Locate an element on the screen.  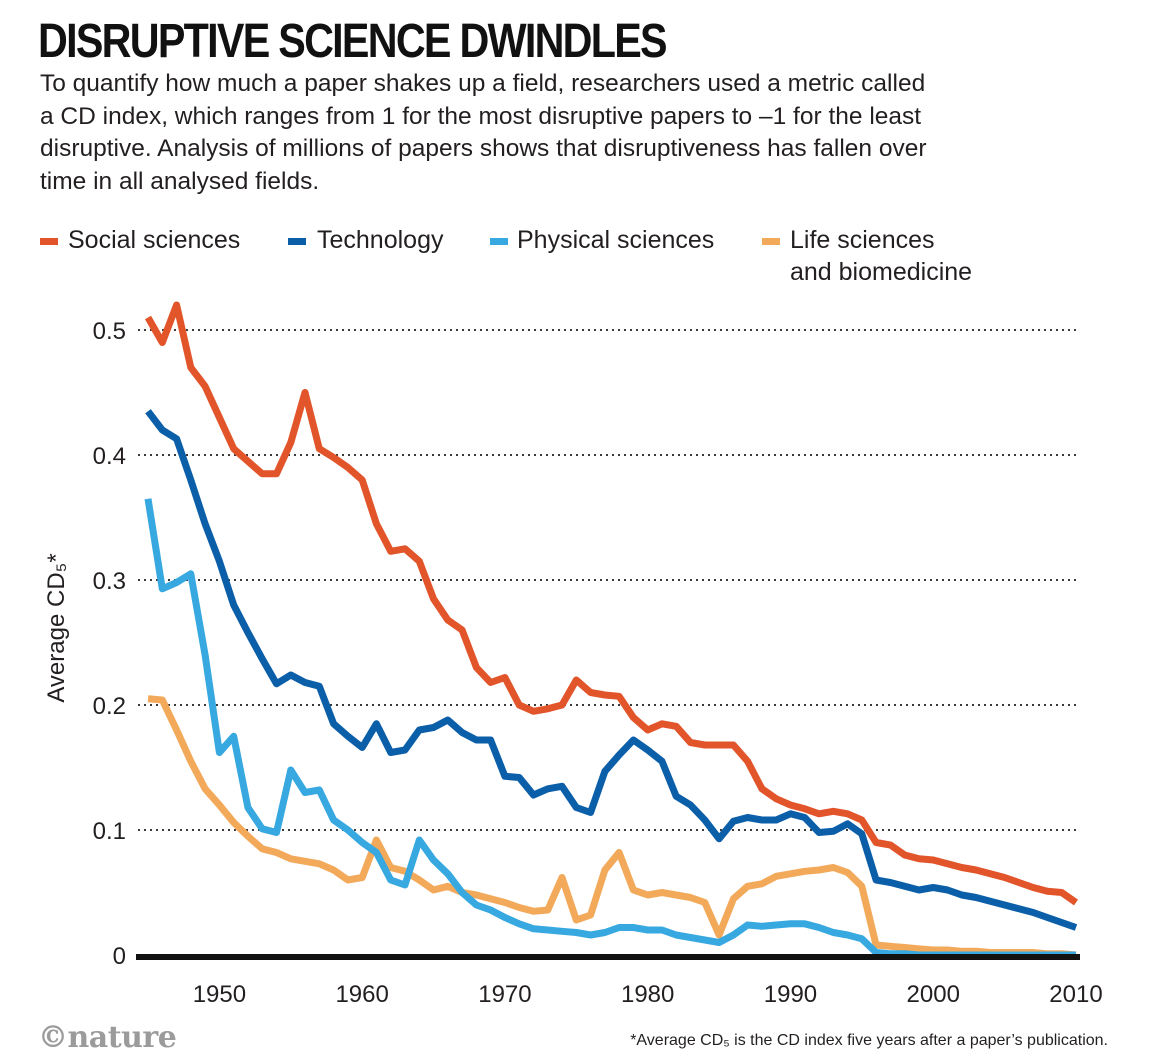
x-tick-label: 1960 is located at coordinates (361, 994).